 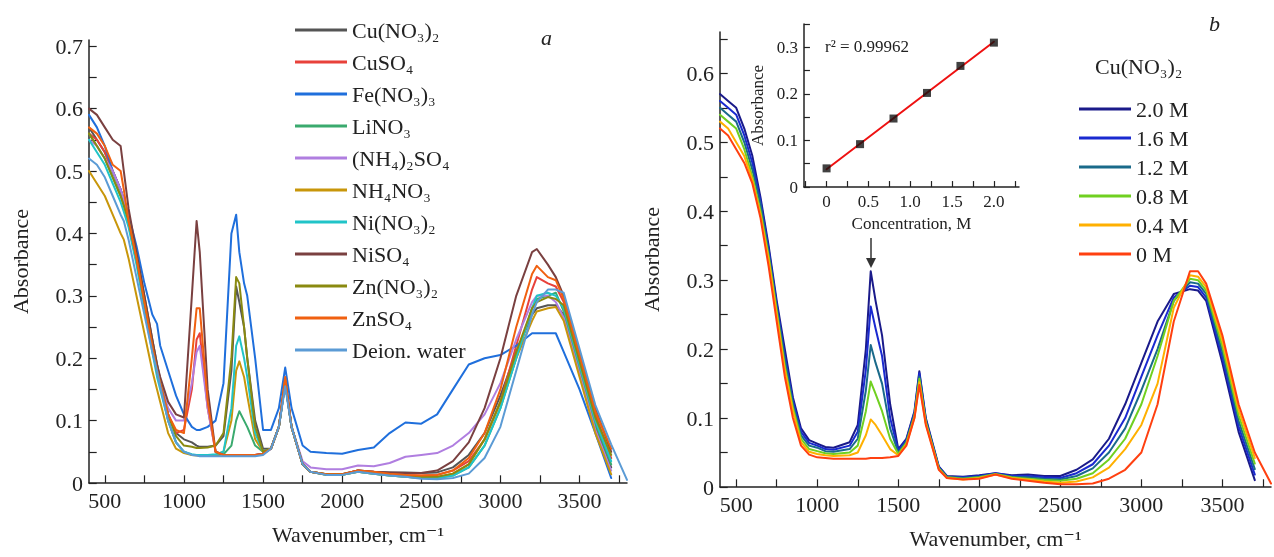 What do you see at coordinates (381, 126) in the screenshot?
I see `legend-label: LiNO₃` at bounding box center [381, 126].